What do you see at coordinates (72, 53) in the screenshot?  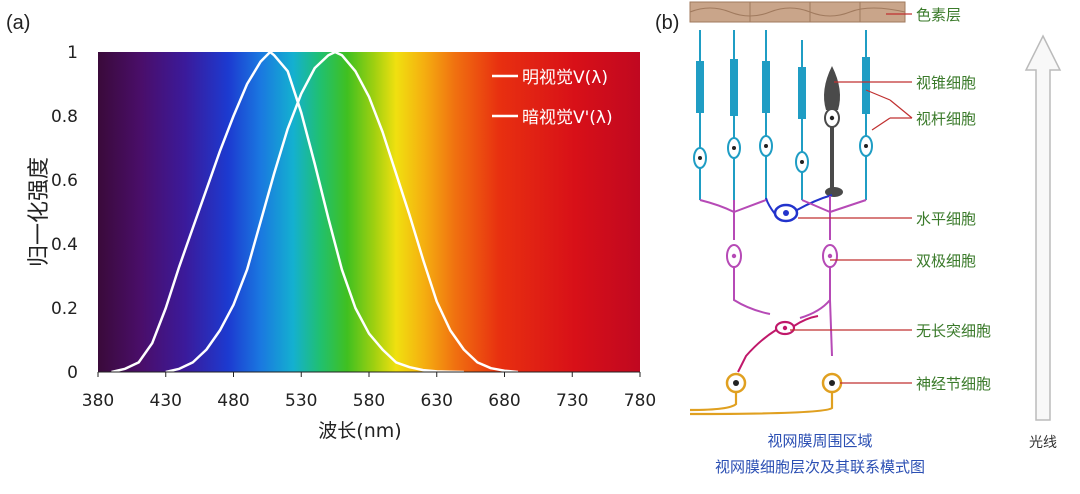 I see `y-tick-label: 1` at bounding box center [72, 53].